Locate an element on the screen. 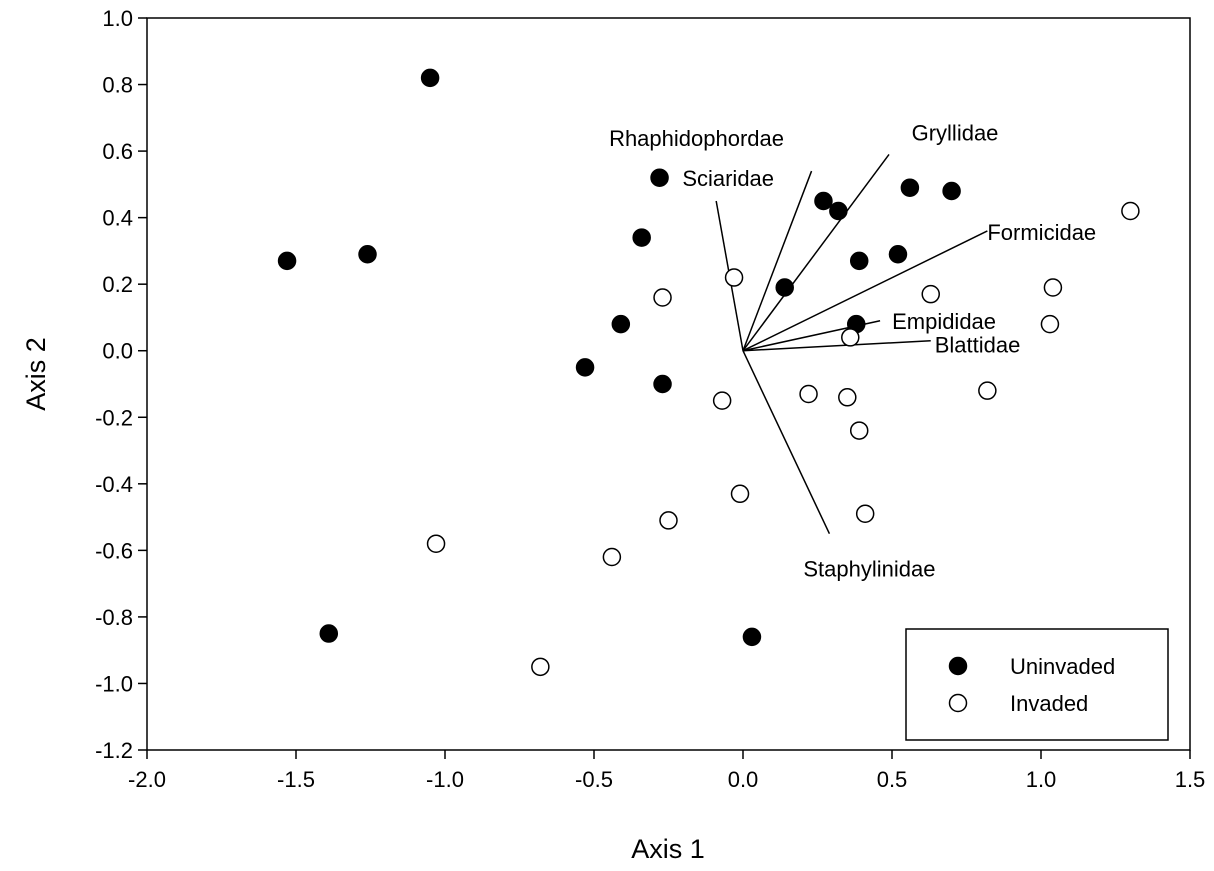 This screenshot has width=1214, height=871. y-tick-label: -0.4 is located at coordinates (114, 484).